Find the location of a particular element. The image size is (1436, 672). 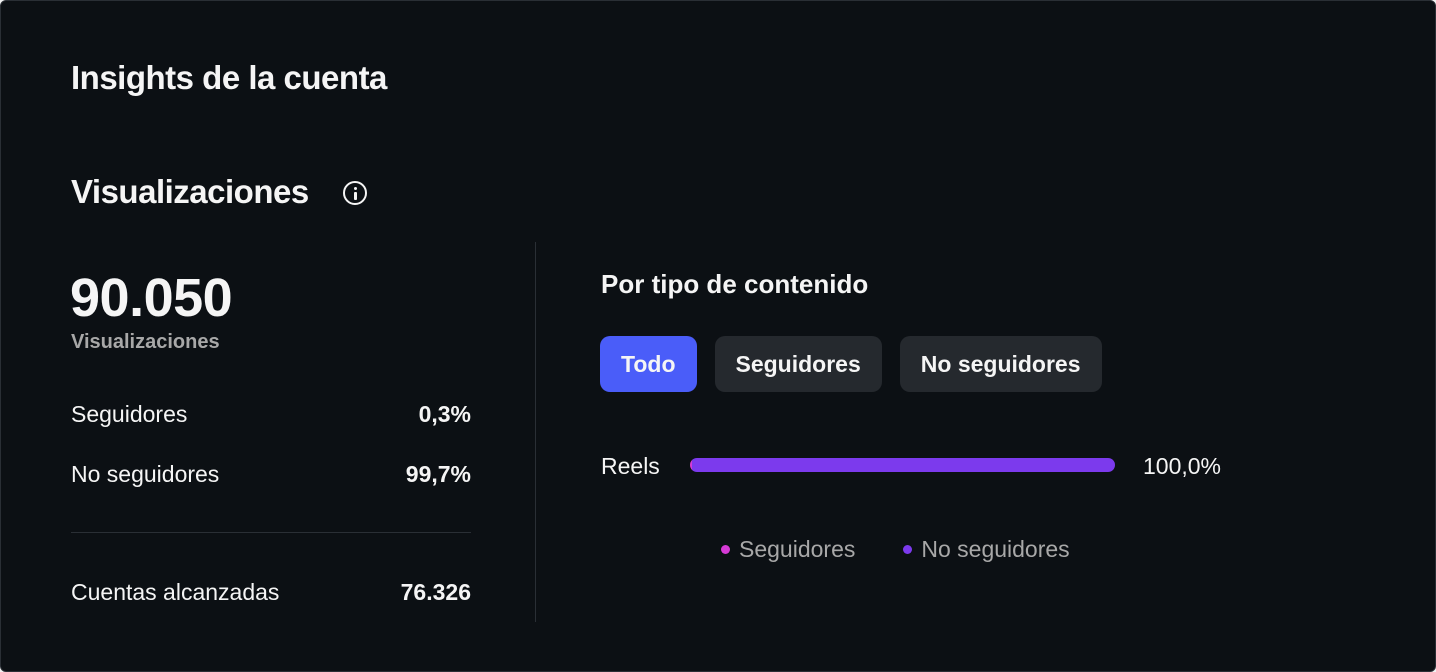

legend-item-non-followers: No seguidores is located at coordinates (986, 549).